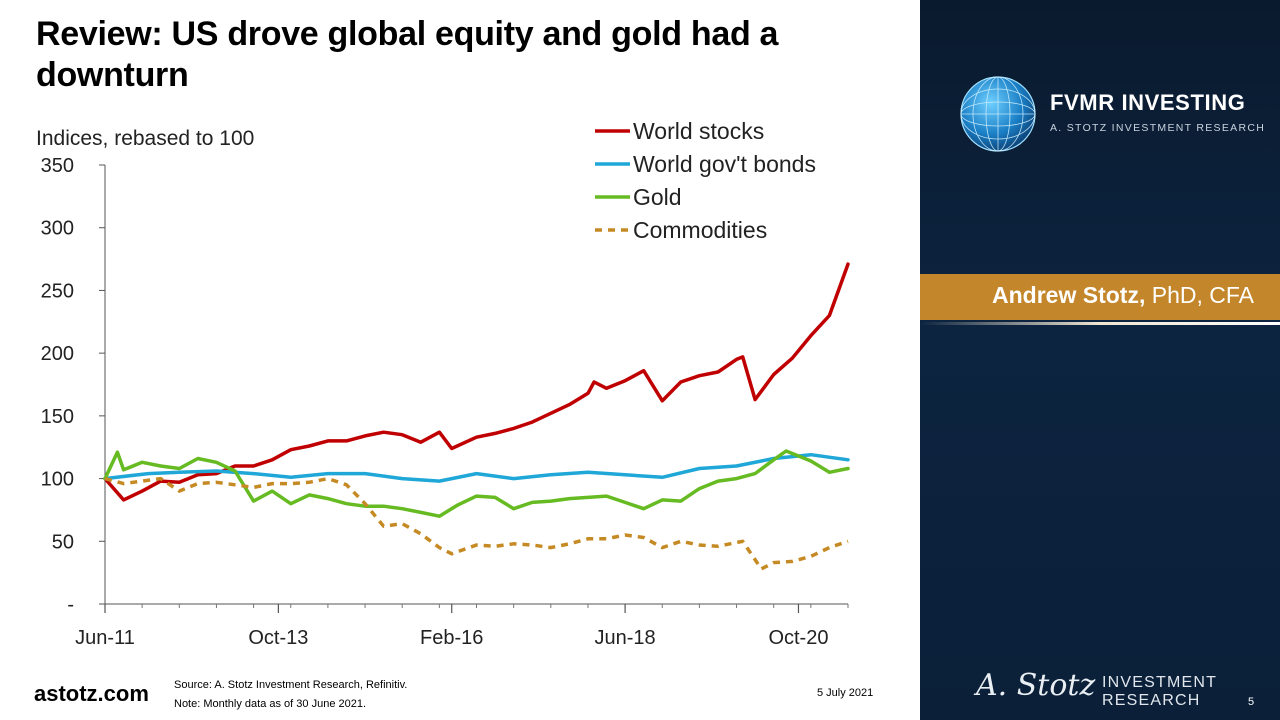 The height and width of the screenshot is (720, 1280). I want to click on research-line-1: INVESTMENT, so click(1160, 682).